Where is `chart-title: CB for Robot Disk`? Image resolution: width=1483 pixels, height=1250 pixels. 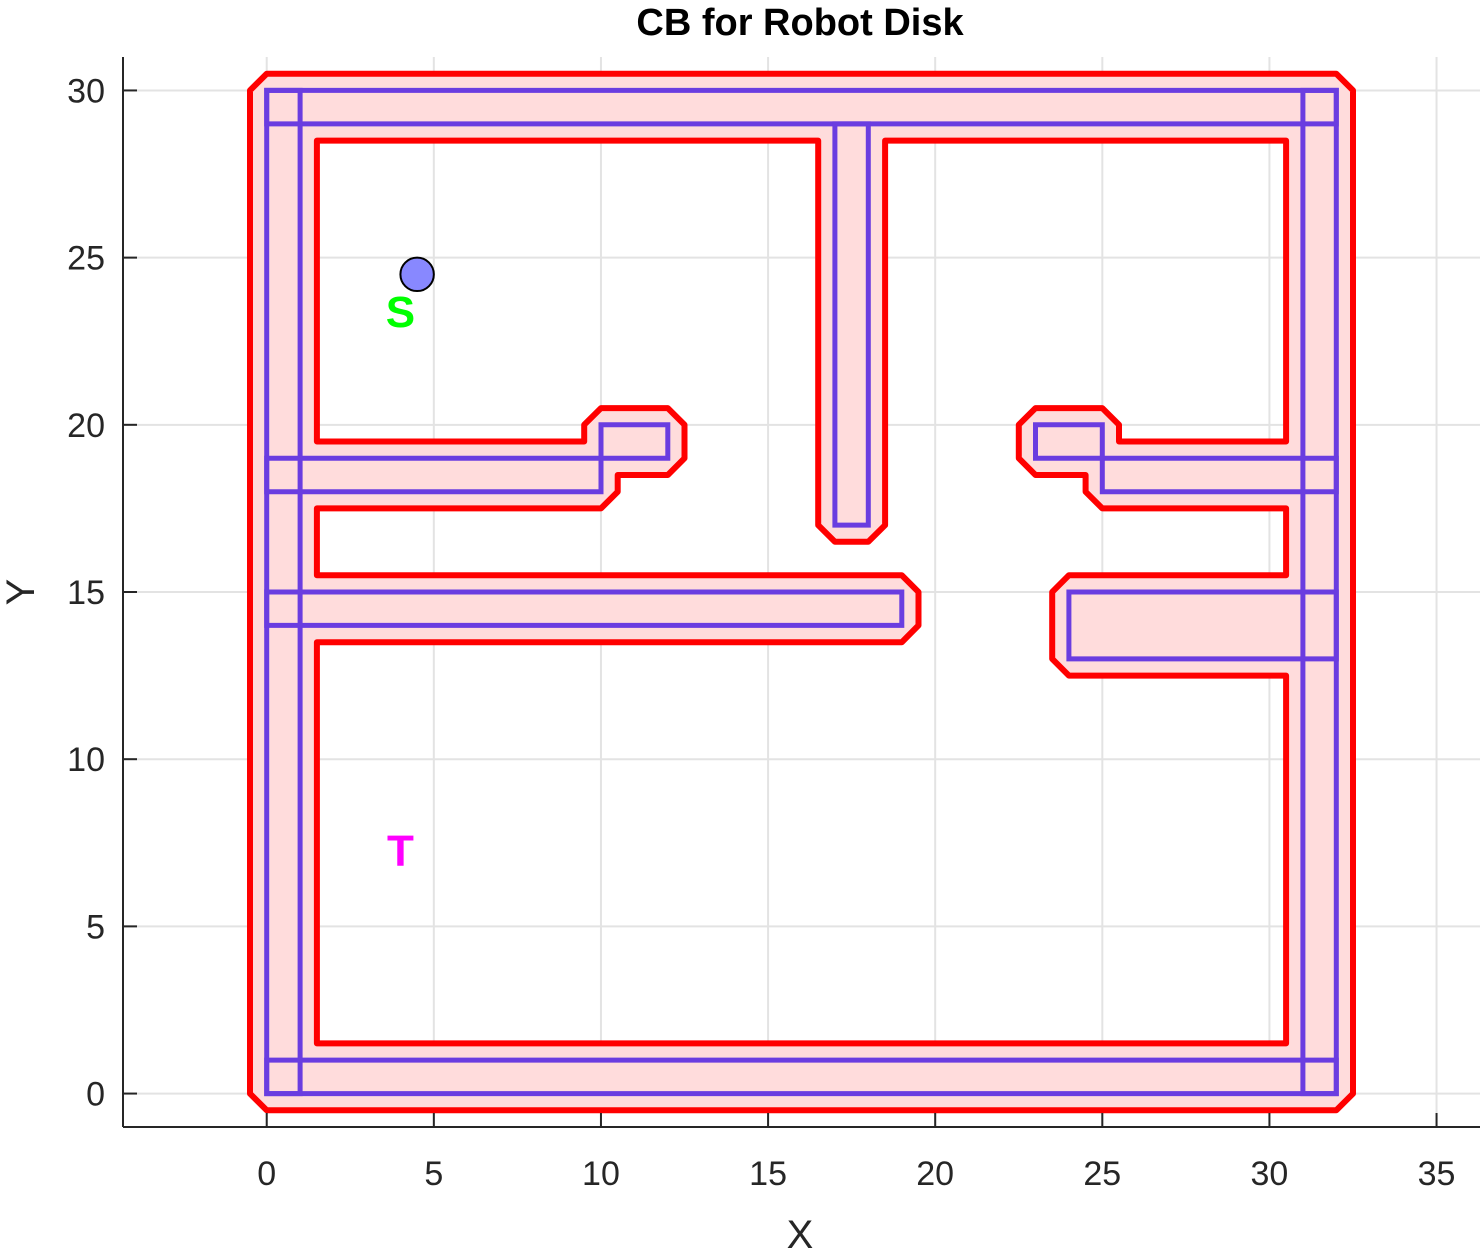 chart-title: CB for Robot Disk is located at coordinates (800, 23).